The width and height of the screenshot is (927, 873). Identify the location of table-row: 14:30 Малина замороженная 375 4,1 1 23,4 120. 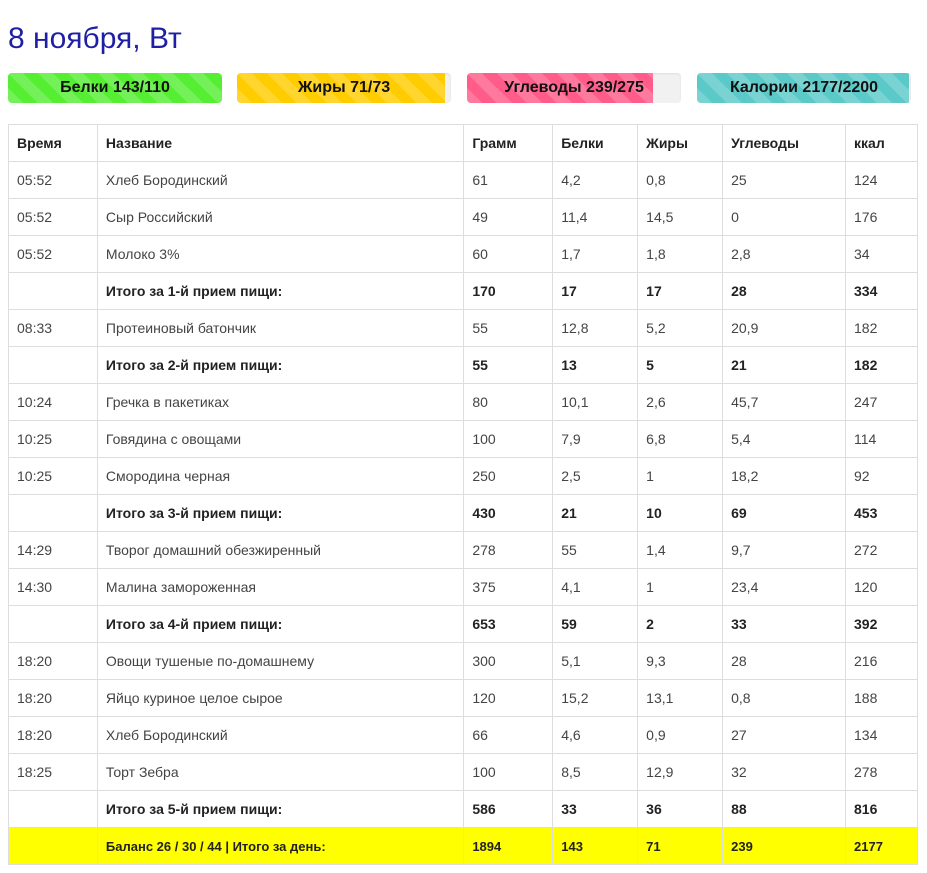
(463, 587).